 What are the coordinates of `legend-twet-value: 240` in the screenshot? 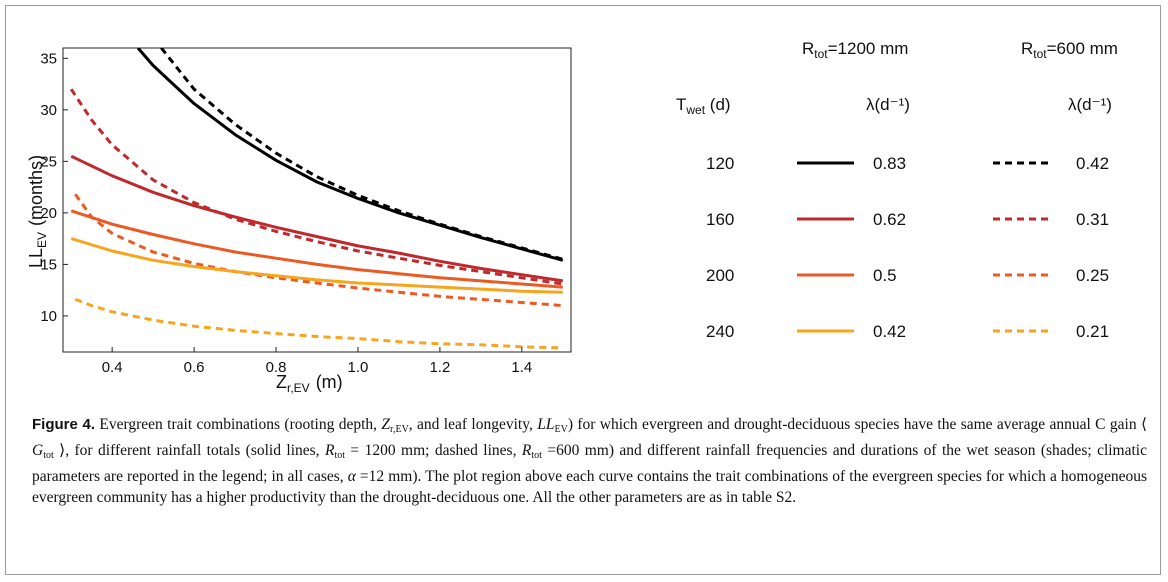 It's located at (720, 331).